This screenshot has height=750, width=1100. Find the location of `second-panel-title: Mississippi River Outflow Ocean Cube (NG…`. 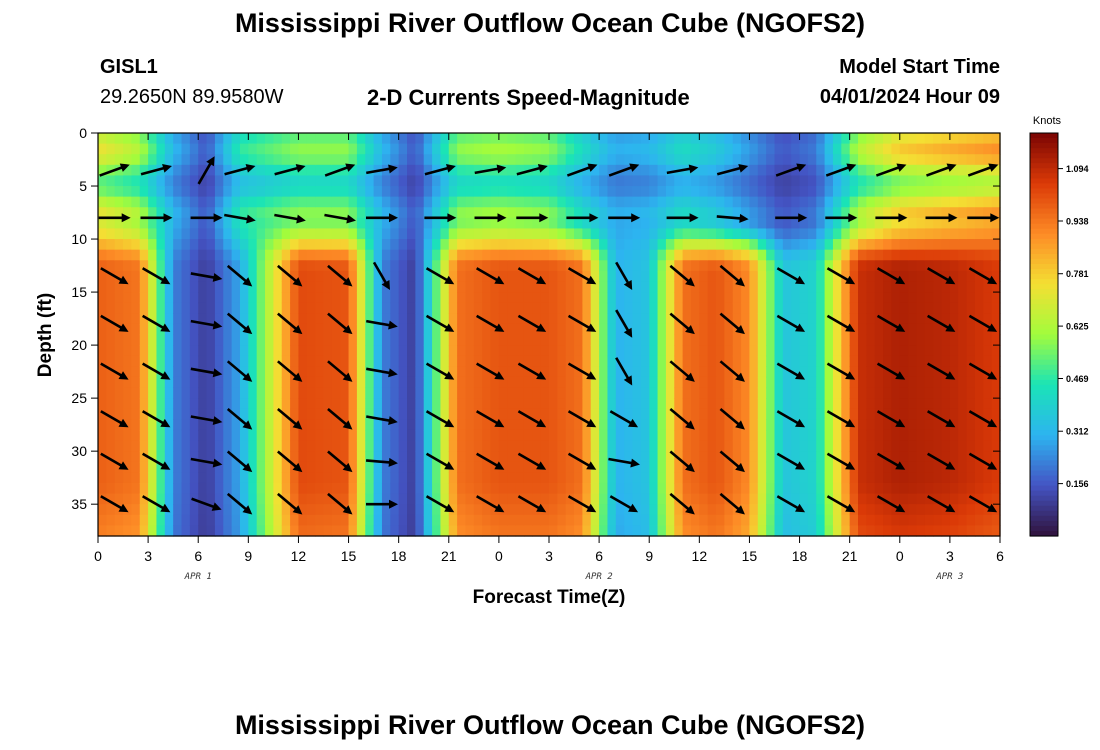

second-panel-title: Mississippi River Outflow Ocean Cube (NG… is located at coordinates (550, 725).